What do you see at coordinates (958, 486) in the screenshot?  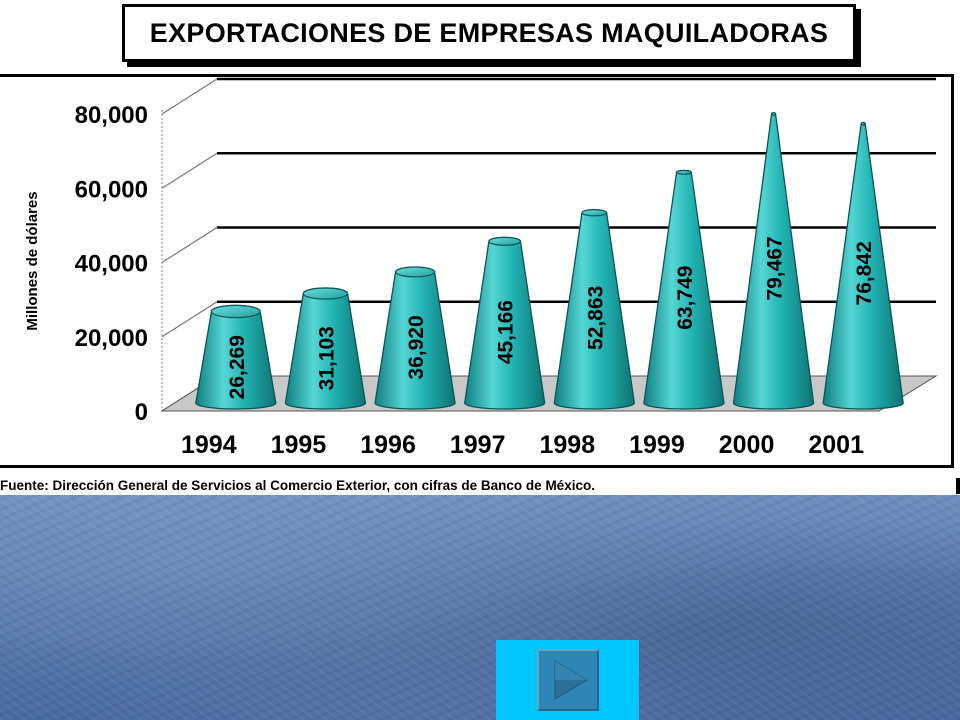 I see `edge-mark` at bounding box center [958, 486].